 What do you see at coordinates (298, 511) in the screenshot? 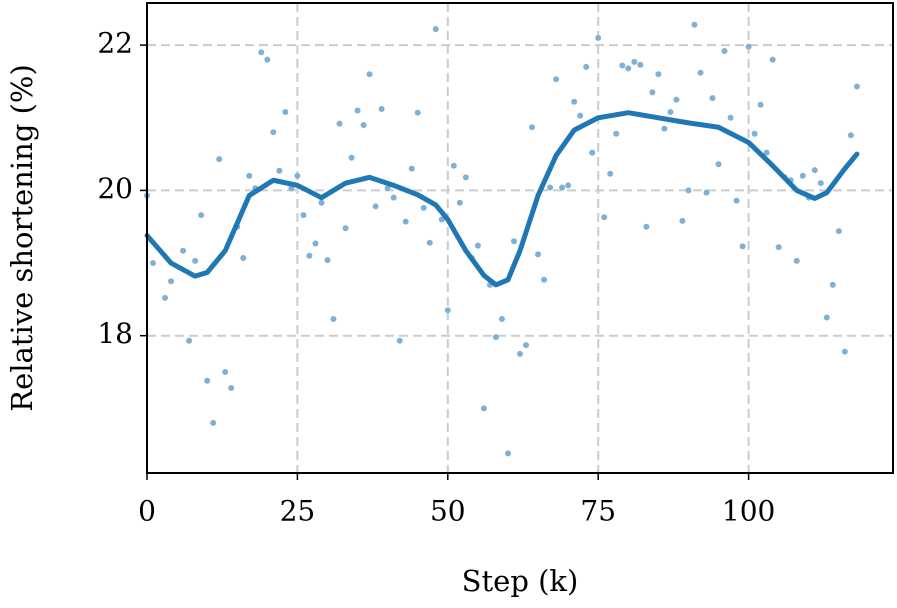
I see `x-tick-label: 25` at bounding box center [298, 511].